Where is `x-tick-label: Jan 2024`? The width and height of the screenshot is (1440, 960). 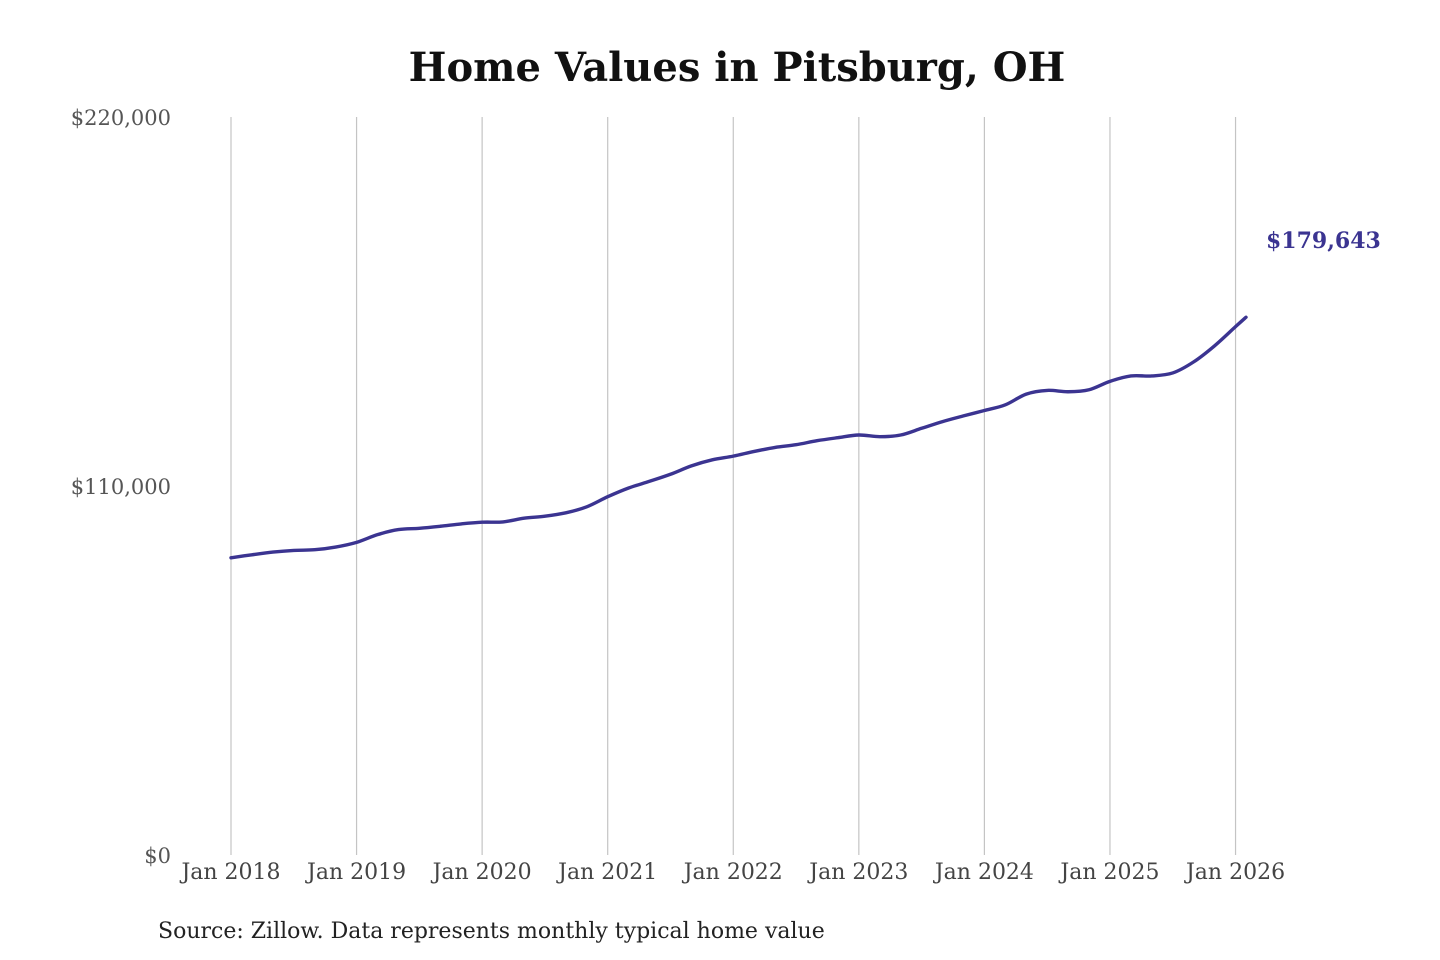
x-tick-label: Jan 2024 is located at coordinates (983, 872).